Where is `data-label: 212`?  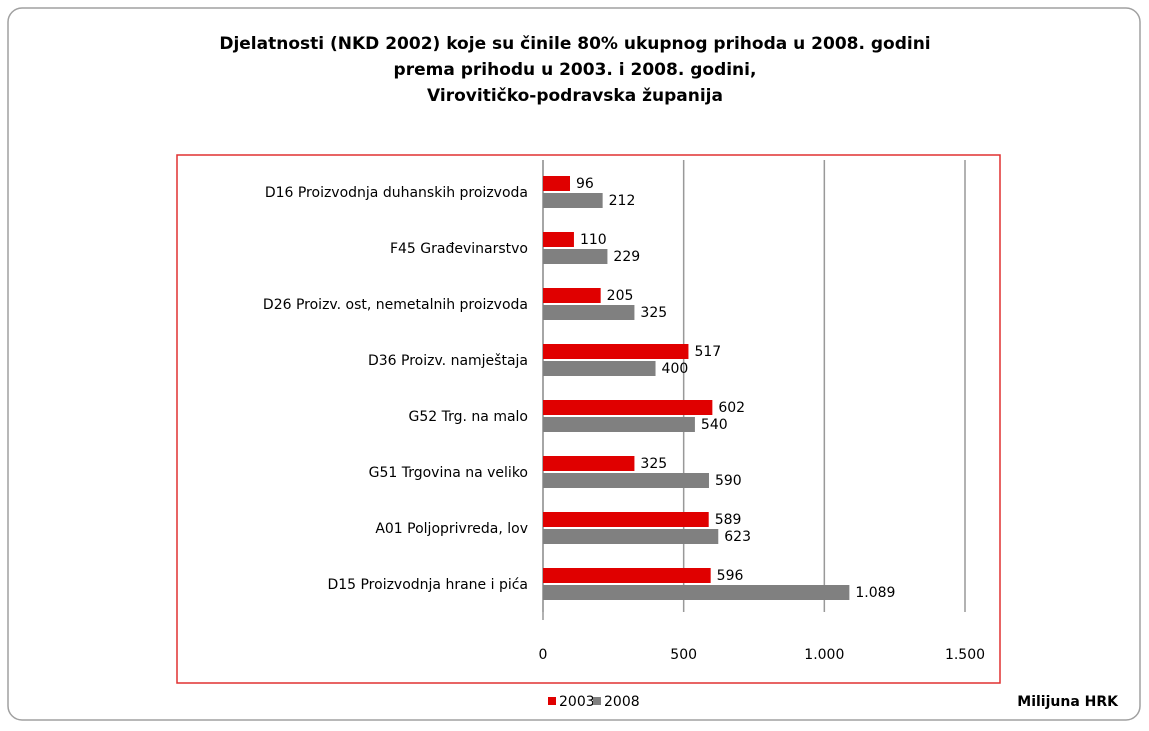 data-label: 212 is located at coordinates (622, 201).